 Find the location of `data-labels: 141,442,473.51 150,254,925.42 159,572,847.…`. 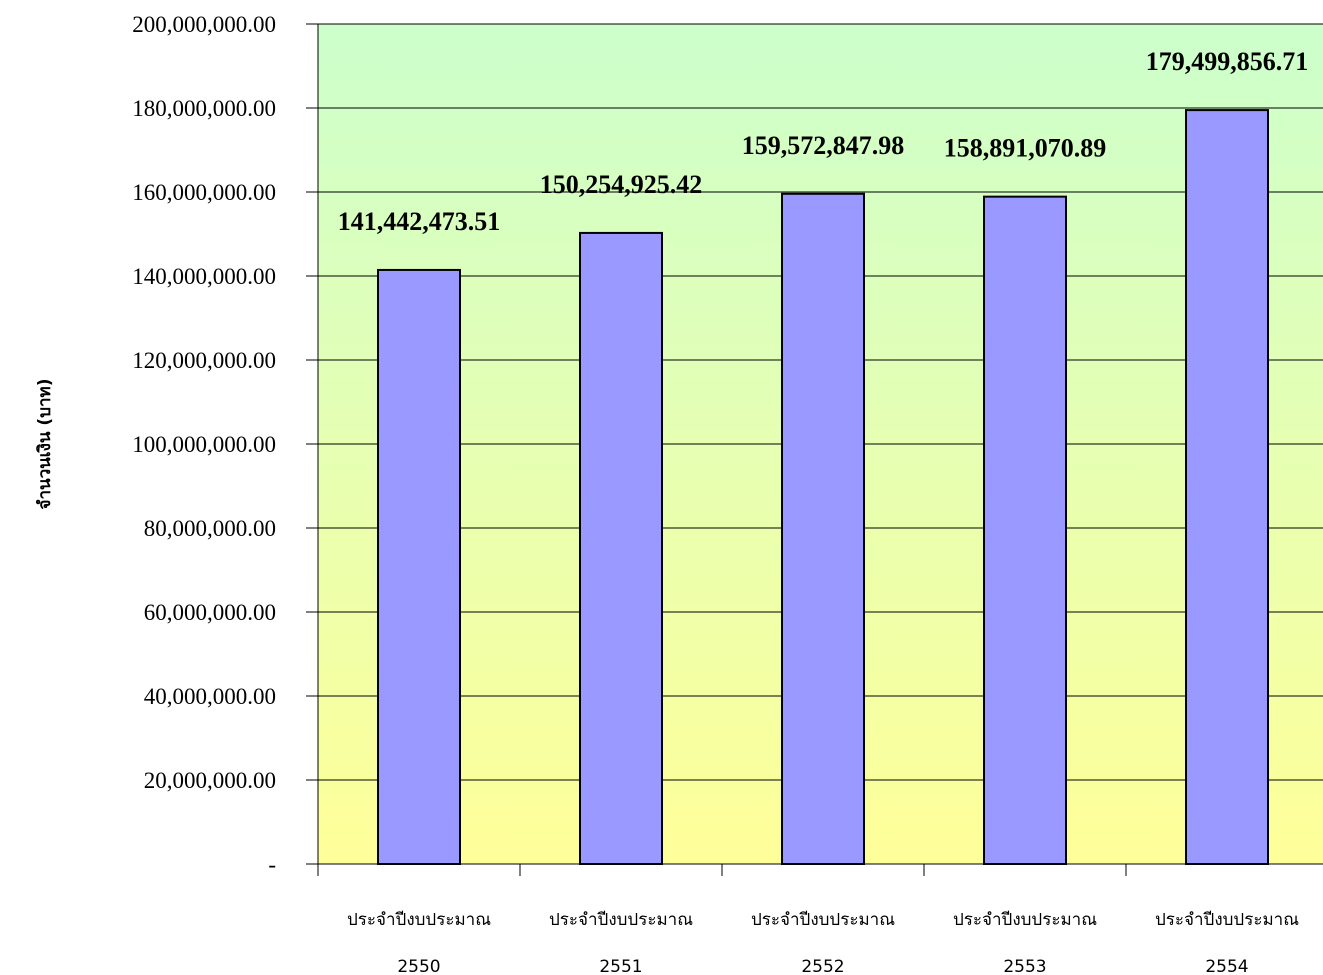

data-labels: 141,442,473.51 150,254,925.42 159,572,847.… is located at coordinates (823, 141).